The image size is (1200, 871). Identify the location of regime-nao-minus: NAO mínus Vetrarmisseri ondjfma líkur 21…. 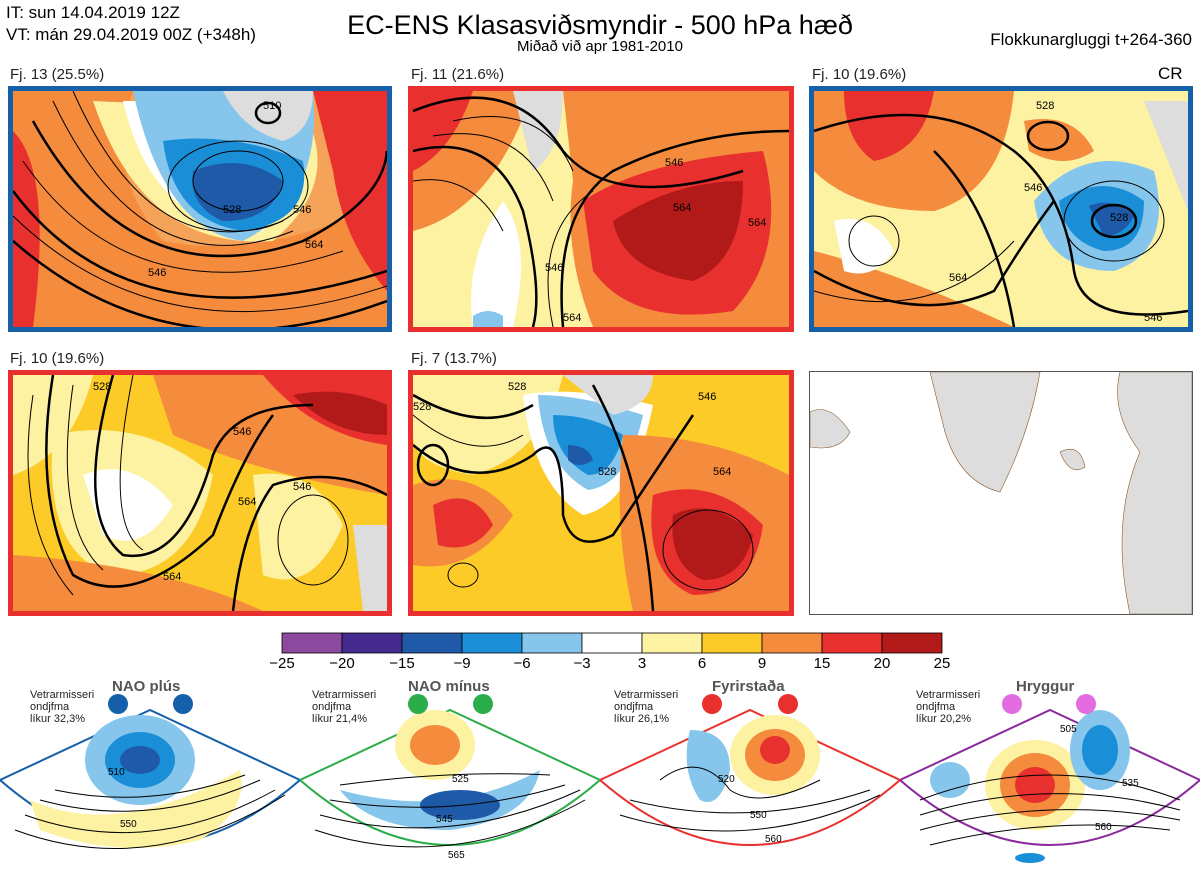
(450, 773).